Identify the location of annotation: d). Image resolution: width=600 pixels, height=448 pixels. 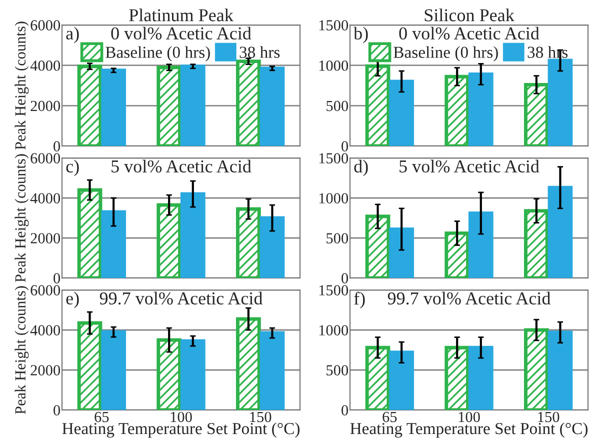
(361, 168).